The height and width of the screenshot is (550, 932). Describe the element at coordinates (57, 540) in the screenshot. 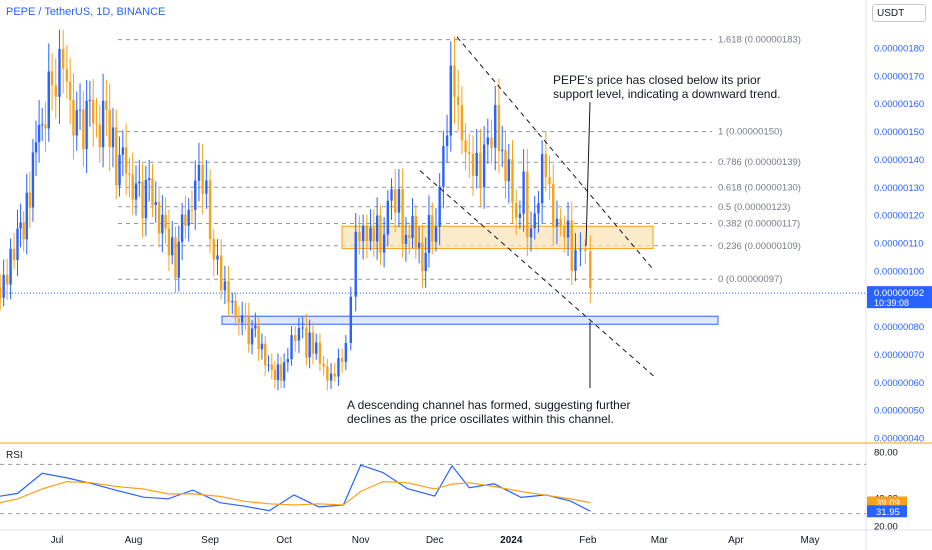

I see `time-axis-tick: Jul` at that location.